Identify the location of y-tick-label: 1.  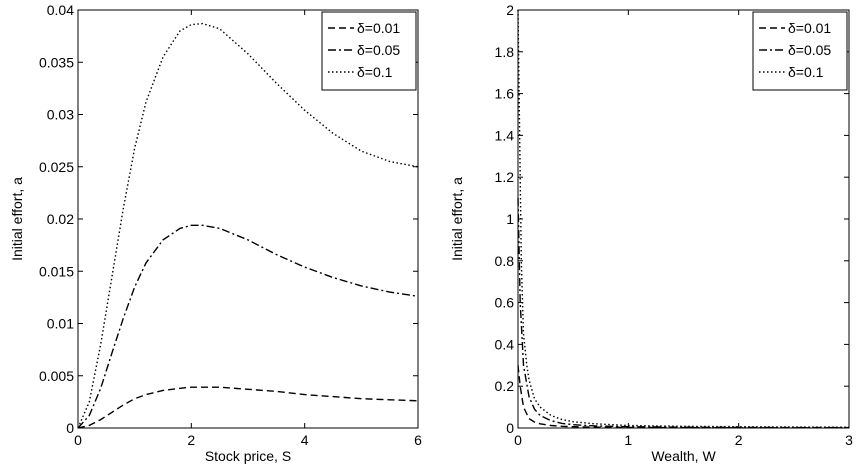
(510, 219).